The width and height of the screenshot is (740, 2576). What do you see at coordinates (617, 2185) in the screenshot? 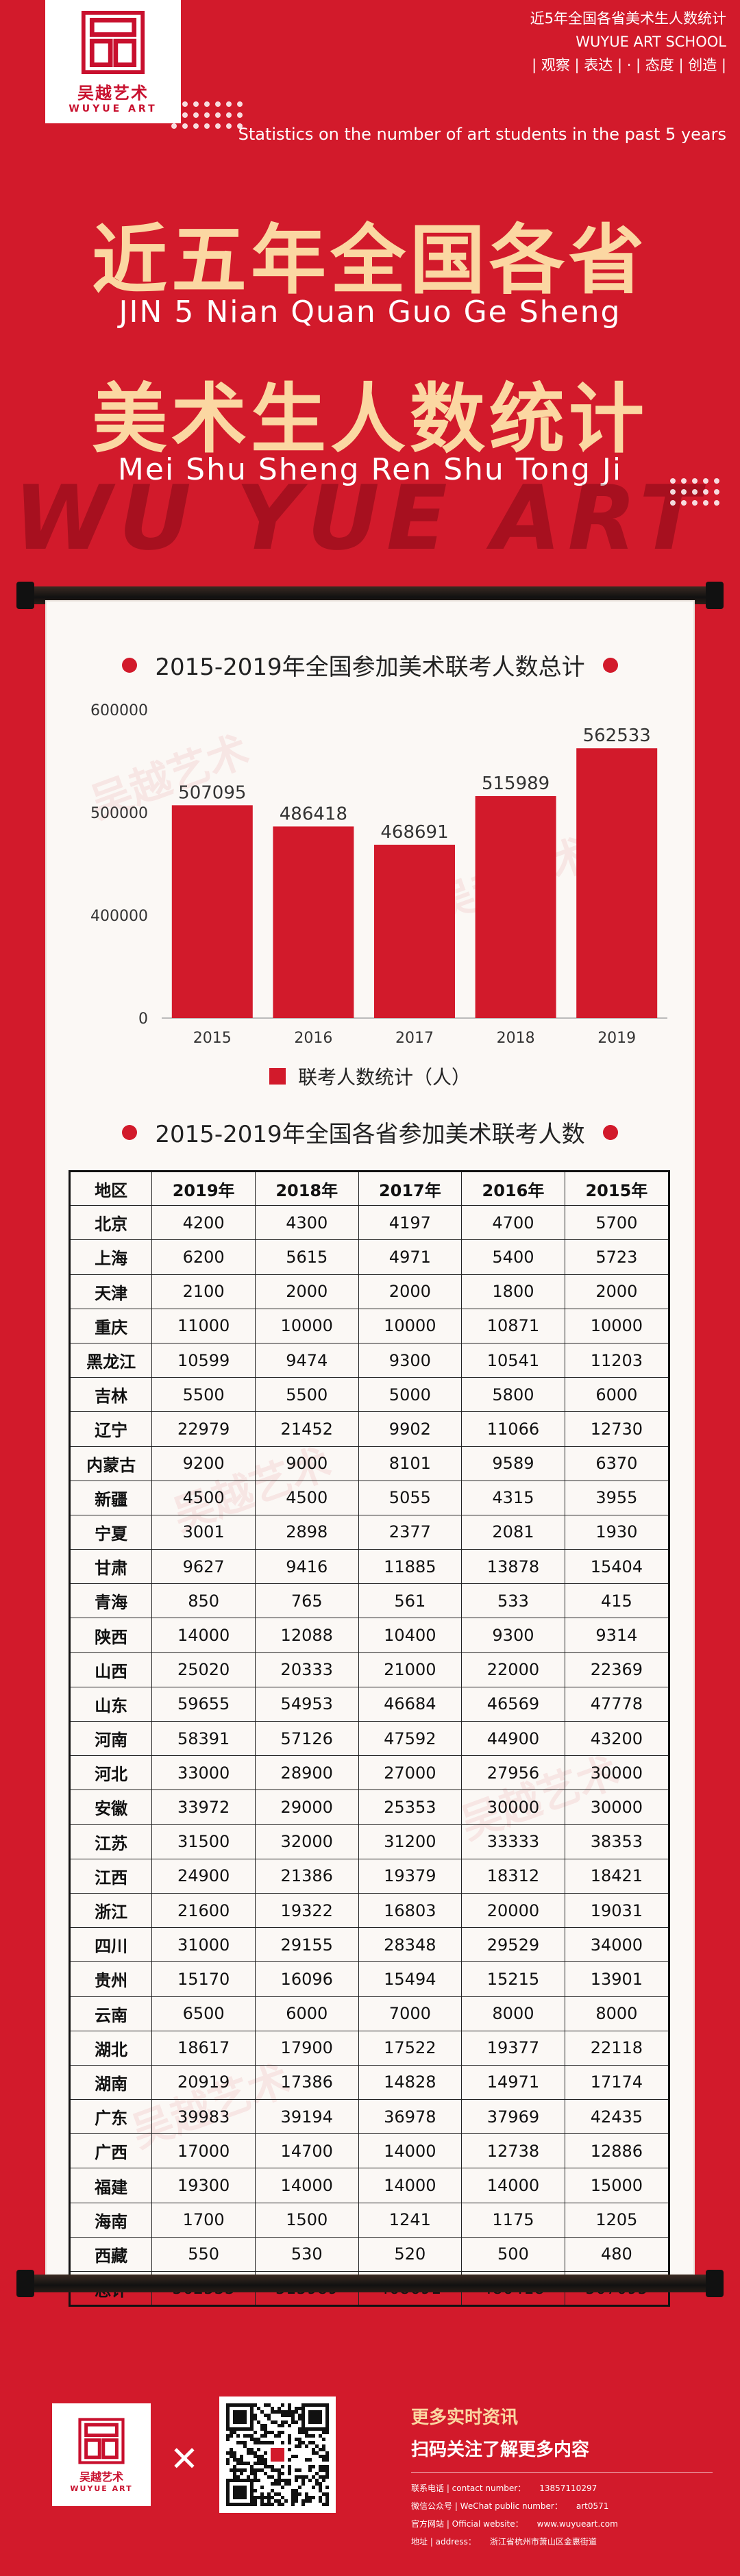
I see `value-cell: 15000` at bounding box center [617, 2185].